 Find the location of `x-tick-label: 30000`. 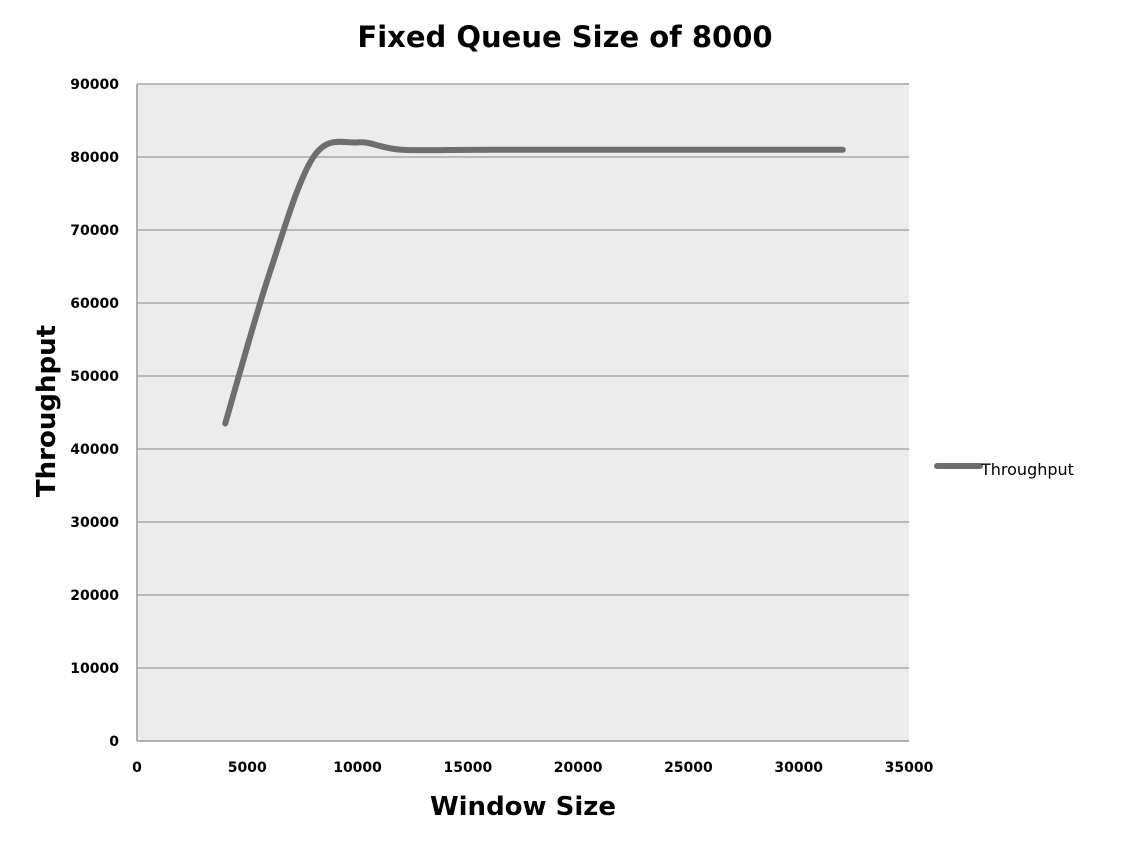

x-tick-label: 30000 is located at coordinates (798, 768).